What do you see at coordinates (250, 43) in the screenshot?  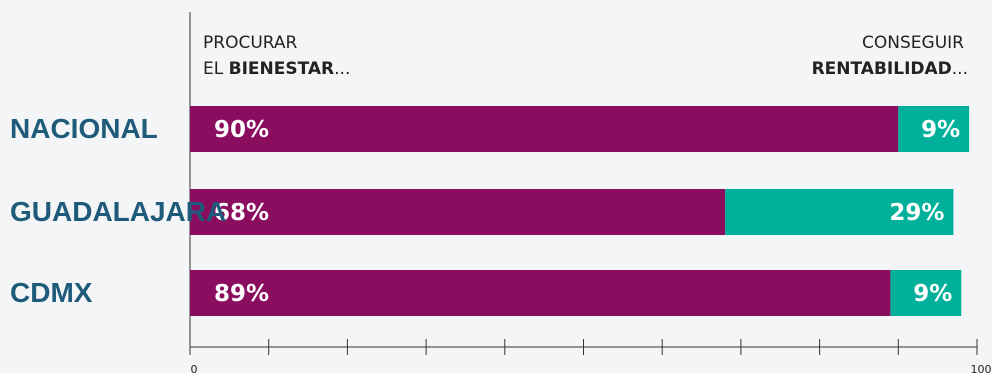 I see `left-header-line1: PROCURAR` at bounding box center [250, 43].